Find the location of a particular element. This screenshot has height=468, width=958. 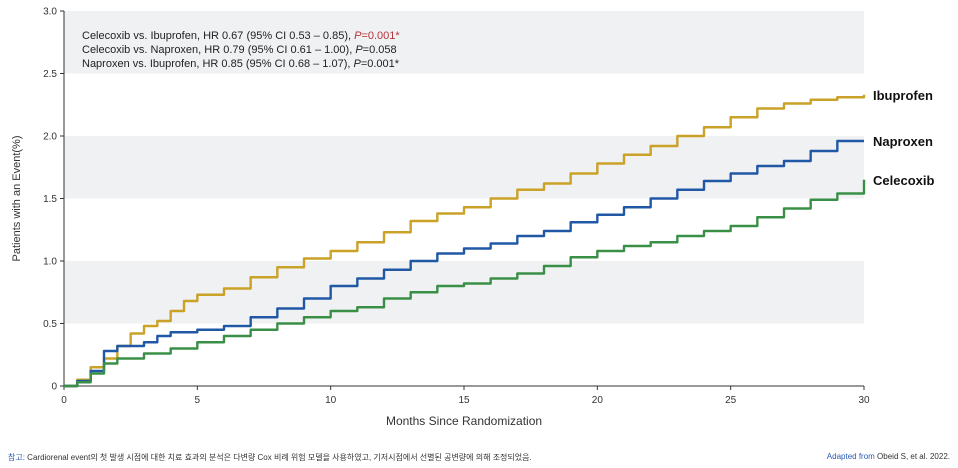

y-tick-label: 1.5 is located at coordinates (50, 199).